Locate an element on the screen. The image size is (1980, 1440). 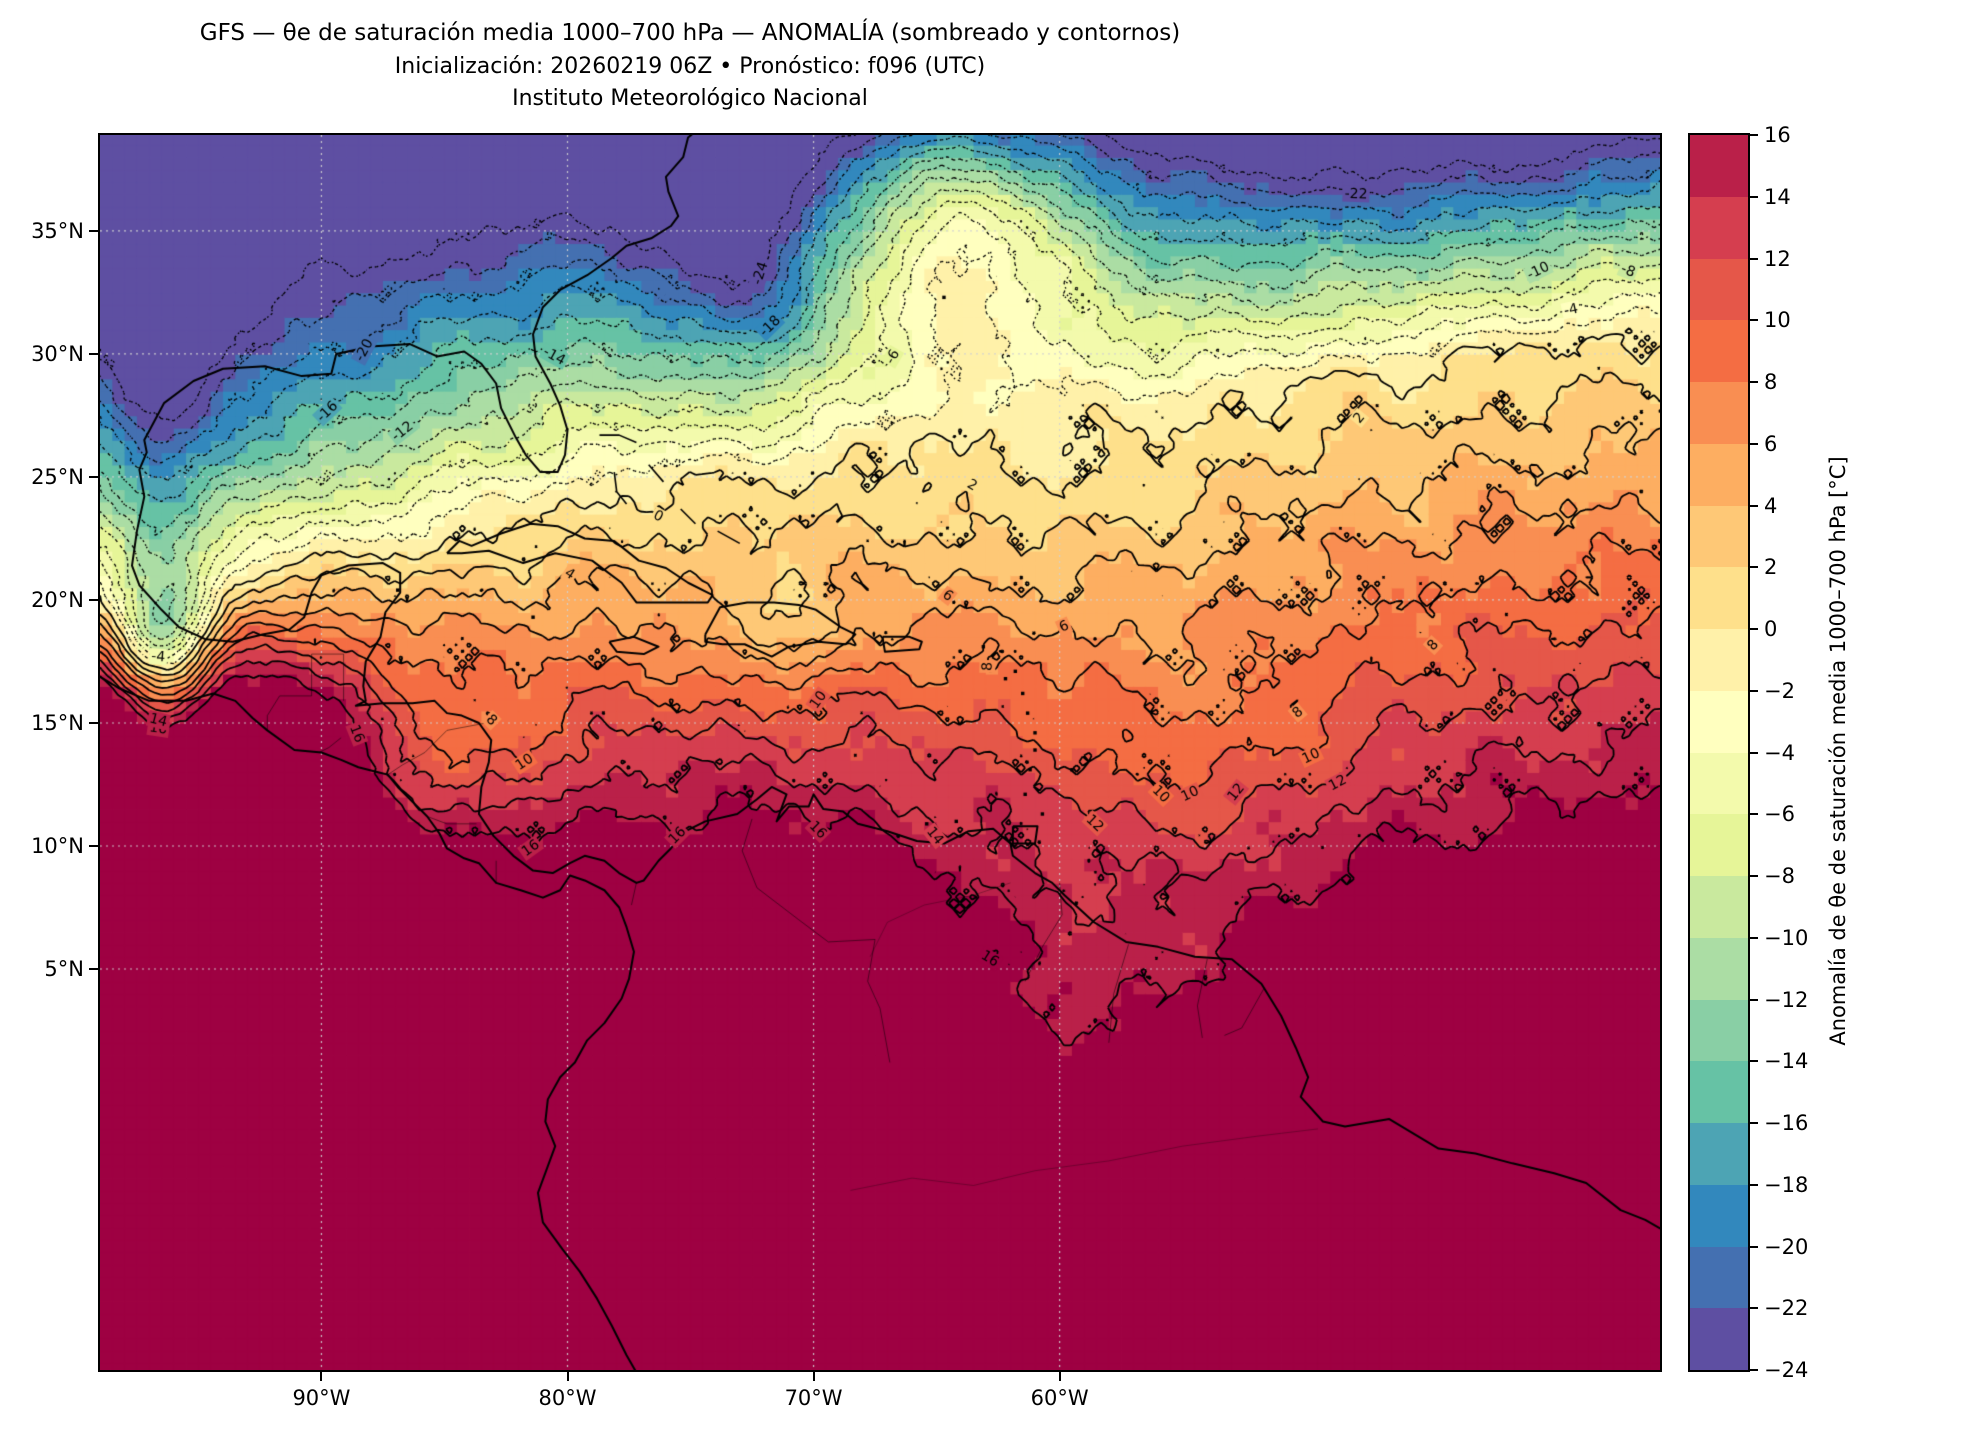
x-axis-tick-label: 70°W is located at coordinates (813, 1398).